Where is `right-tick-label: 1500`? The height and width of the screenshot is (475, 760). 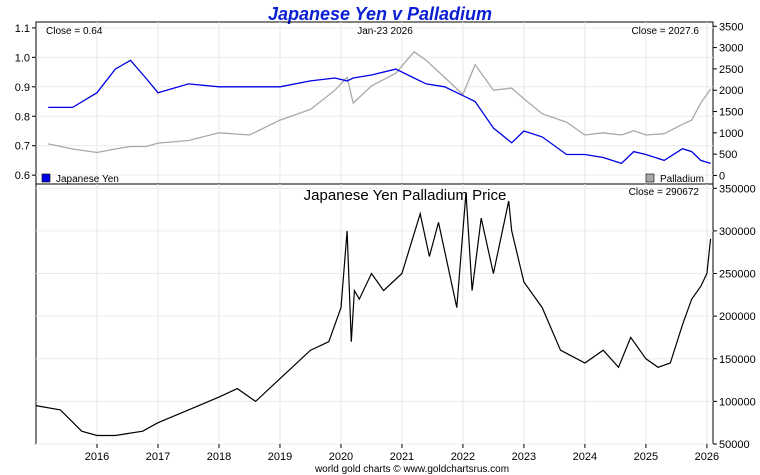 right-tick-label: 1500 is located at coordinates (731, 113).